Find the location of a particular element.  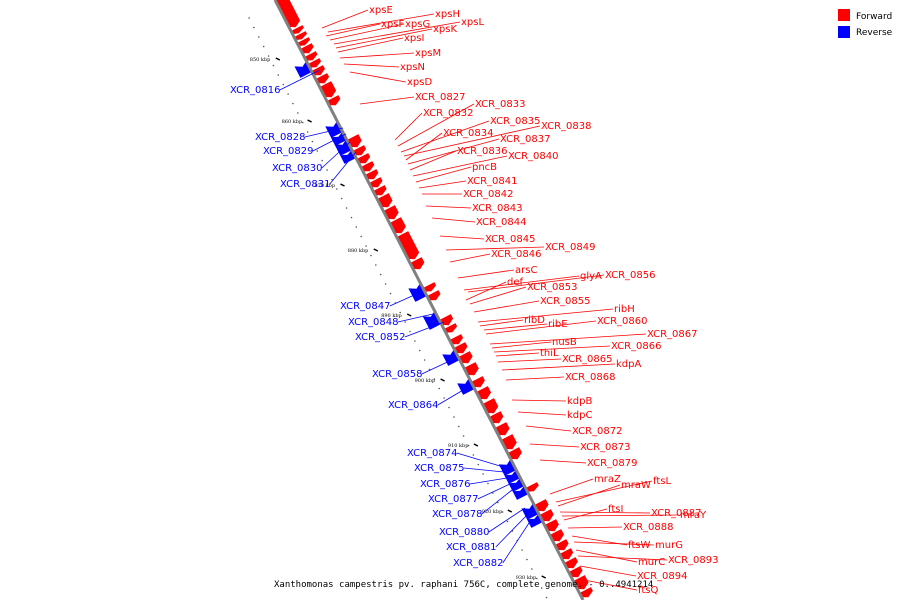

forward-gene-label: XCR_0855 is located at coordinates (565, 301).